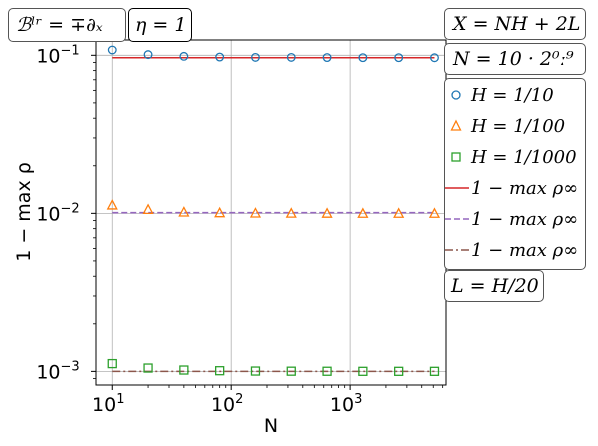  Describe the element at coordinates (67, 25) in the screenshot. I see `boundary-condition-label: ℬˡʳ = ∓∂ₓ` at that location.